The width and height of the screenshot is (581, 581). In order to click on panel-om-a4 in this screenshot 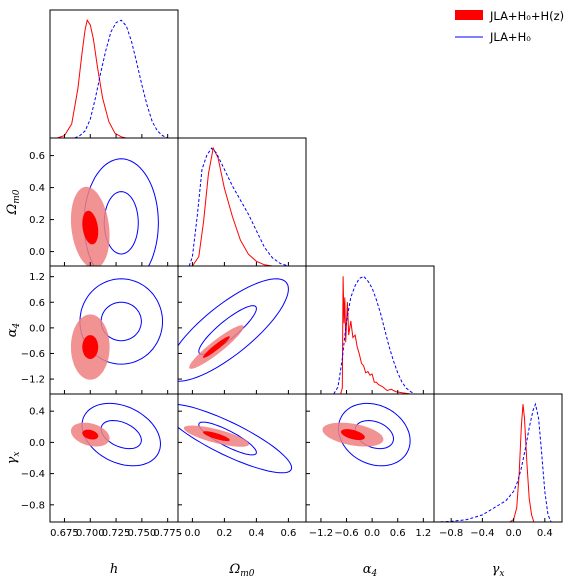, I will do `click(242, 330)`.